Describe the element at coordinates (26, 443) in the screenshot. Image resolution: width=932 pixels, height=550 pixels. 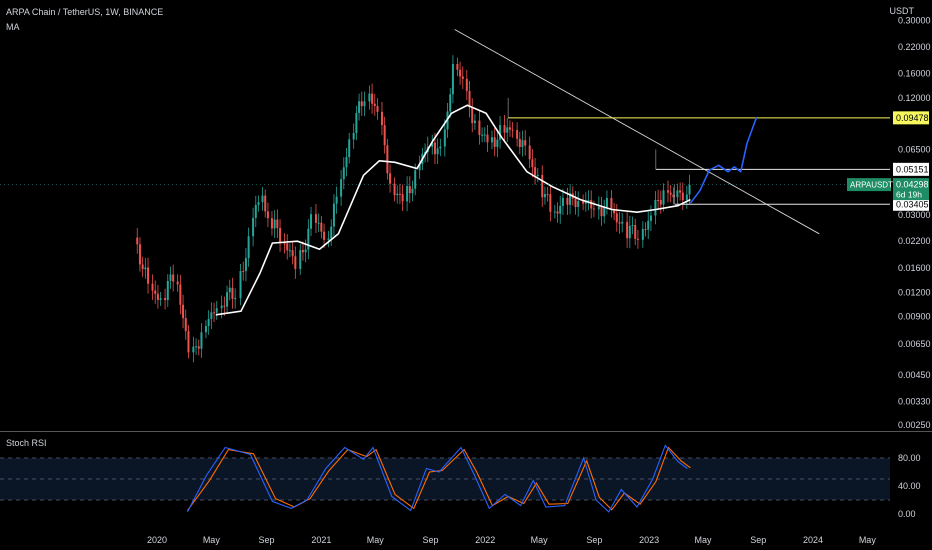
I see `stoch-rsi-title: Stoch RSI` at that location.